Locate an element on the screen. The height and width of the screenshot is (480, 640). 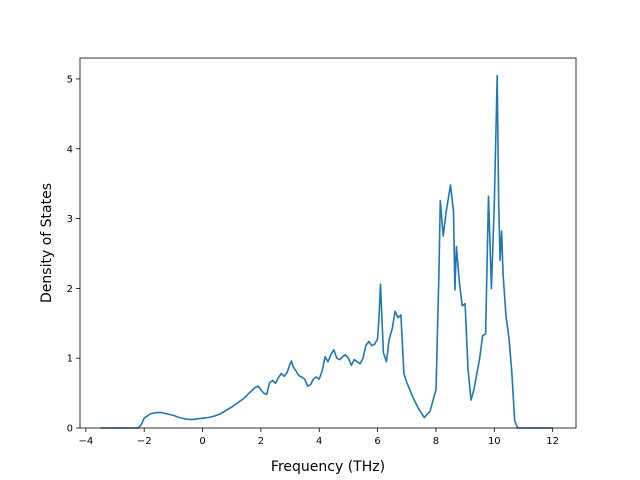
x-tick-label: 12 is located at coordinates (552, 441).